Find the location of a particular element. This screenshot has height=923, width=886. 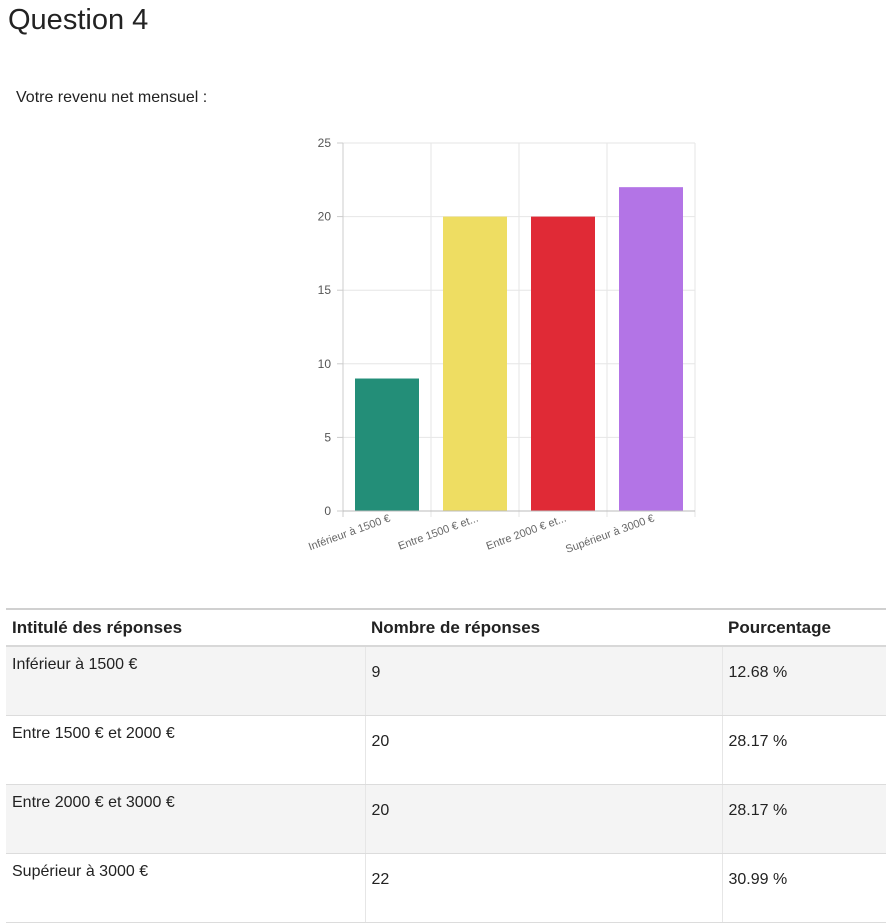

row-label: Entre 2000 € et 3000 € is located at coordinates (185, 819).